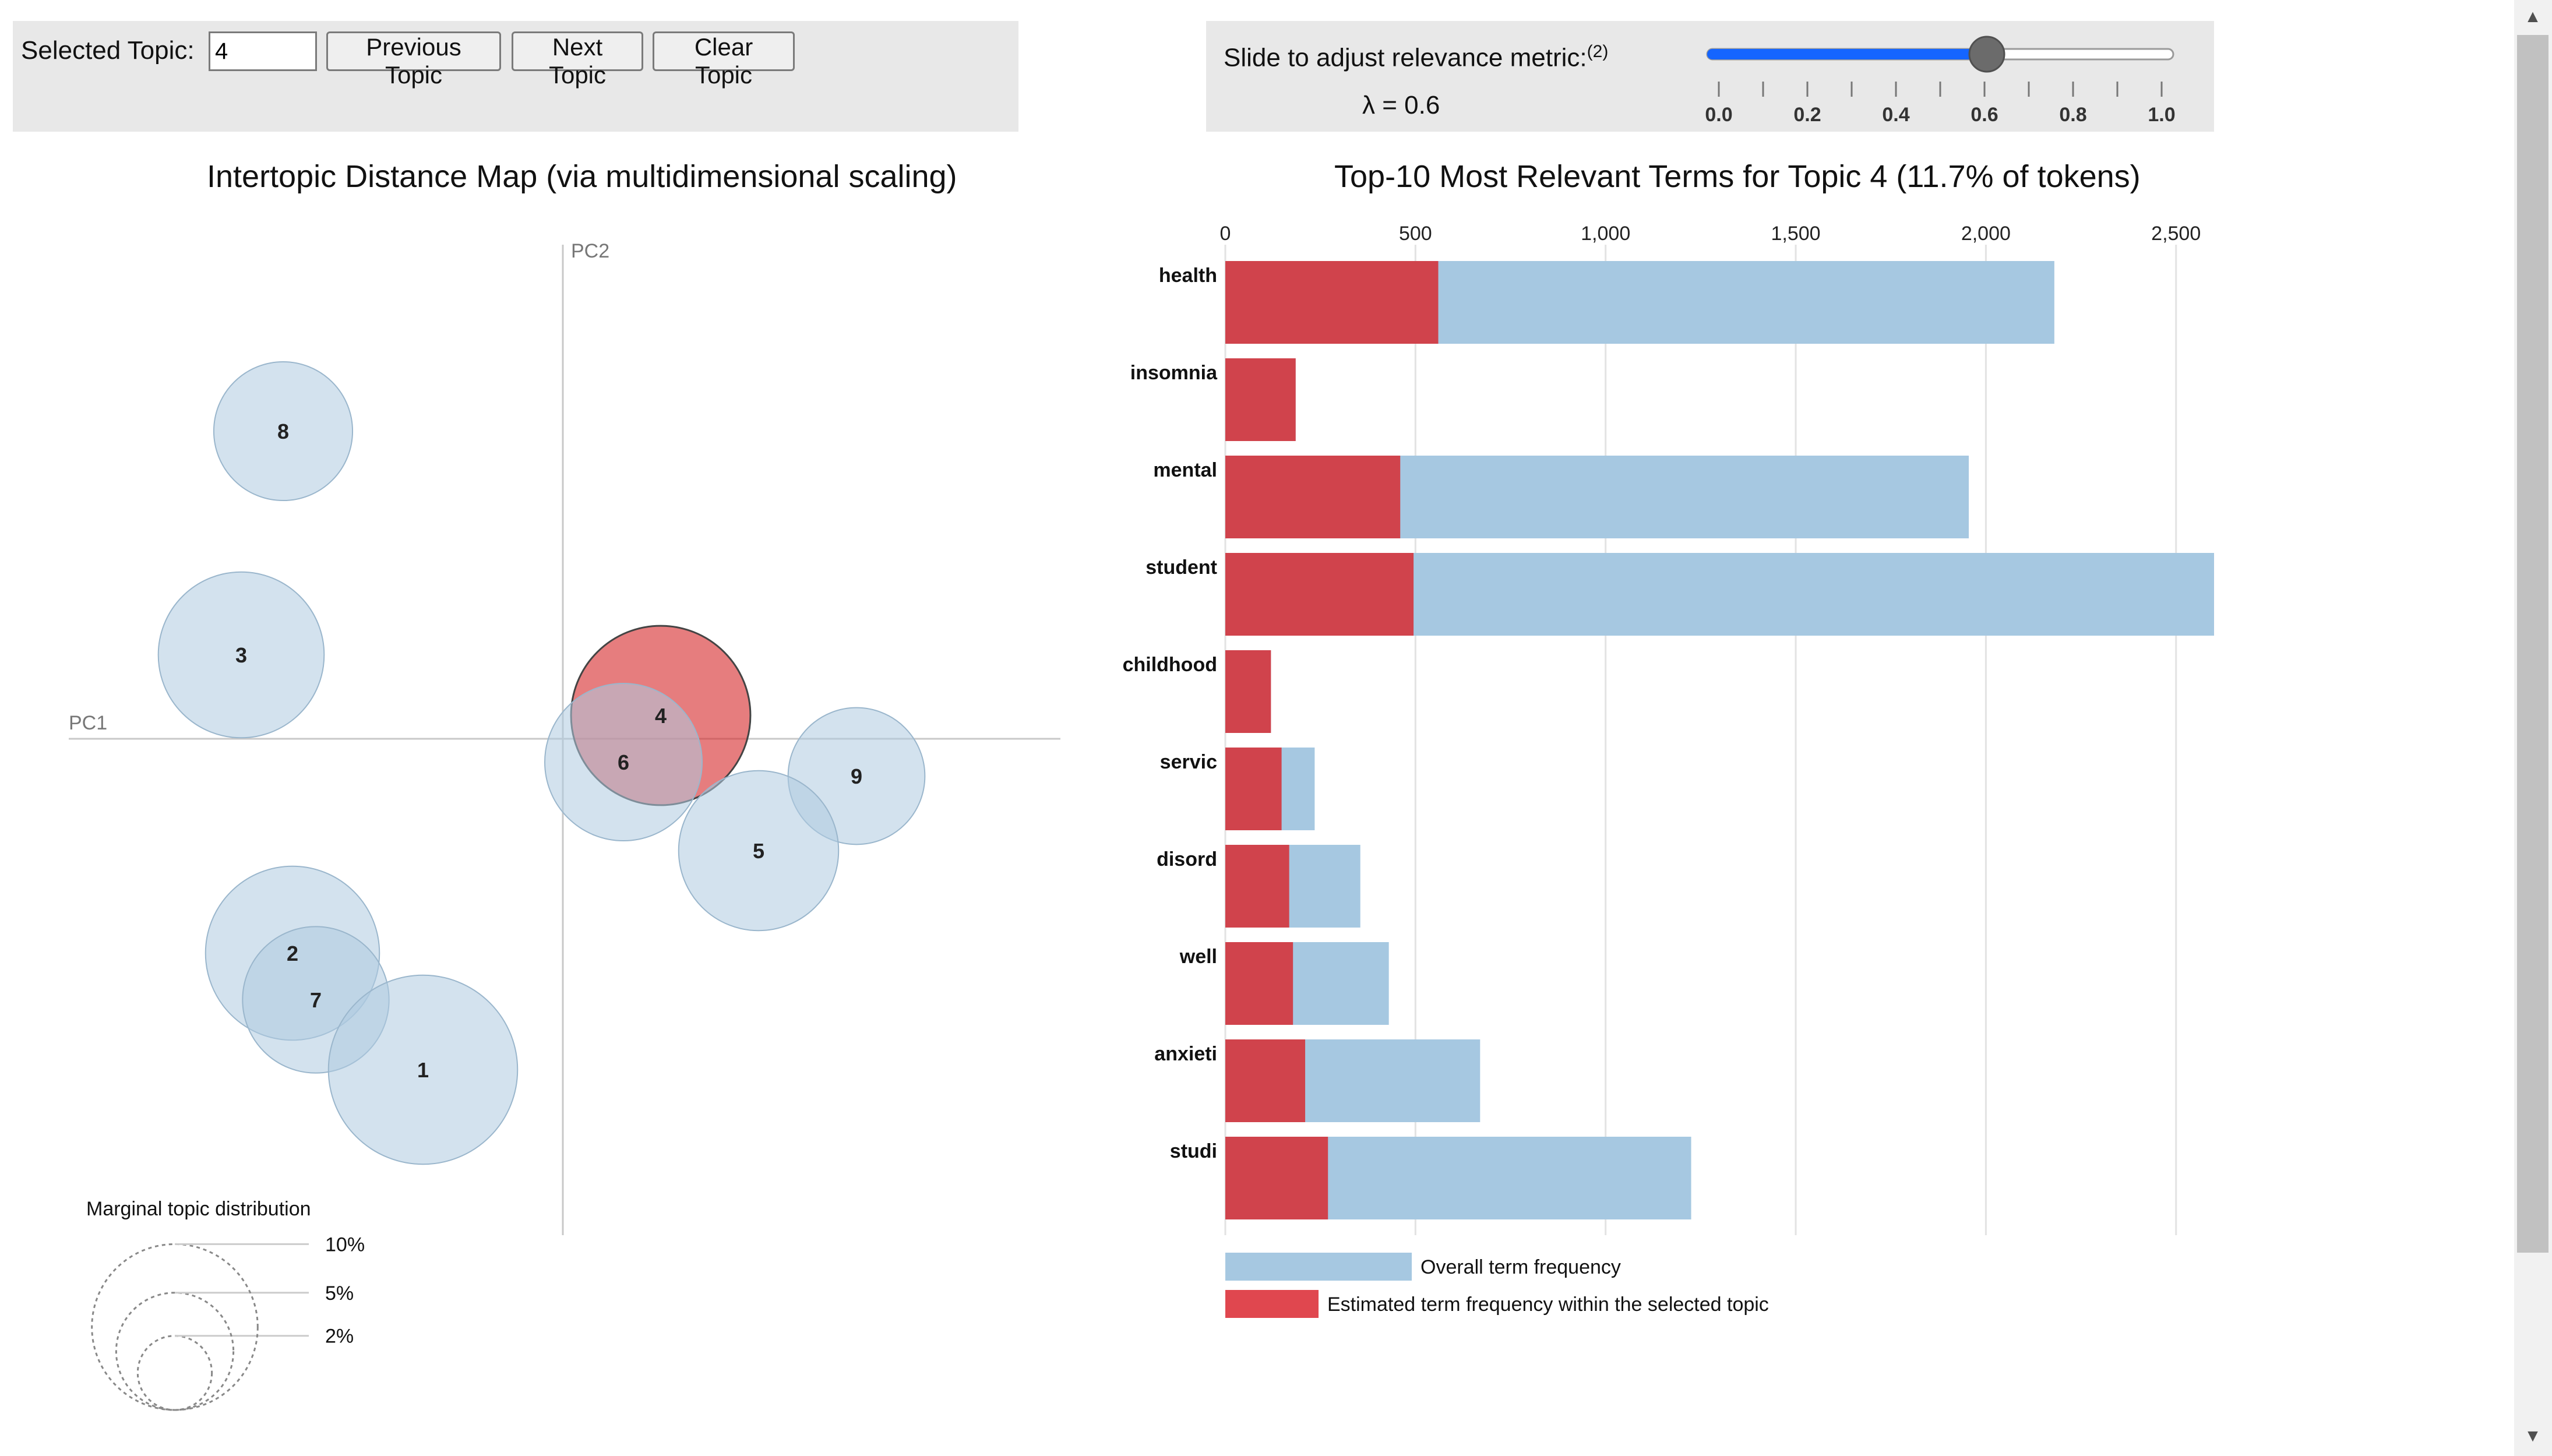 The image size is (2552, 1456). What do you see at coordinates (2176, 234) in the screenshot?
I see `bar-axis-tick-label: 2,500` at bounding box center [2176, 234].